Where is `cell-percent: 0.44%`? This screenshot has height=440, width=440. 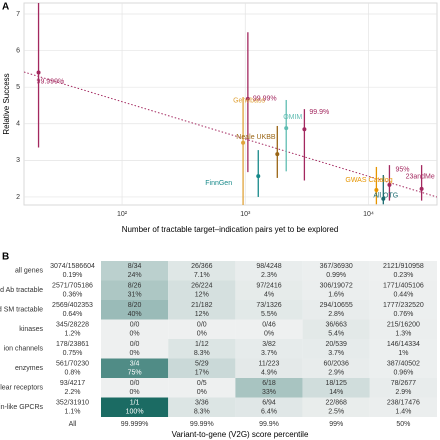
cell-percent: 0.44% is located at coordinates (403, 295).